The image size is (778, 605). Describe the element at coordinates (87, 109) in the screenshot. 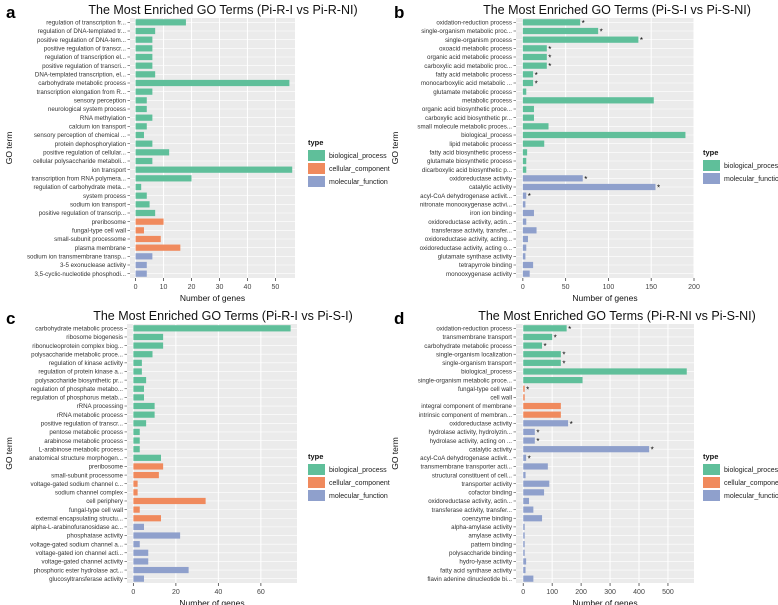

I see `y-tick-label: neurological system process` at that location.